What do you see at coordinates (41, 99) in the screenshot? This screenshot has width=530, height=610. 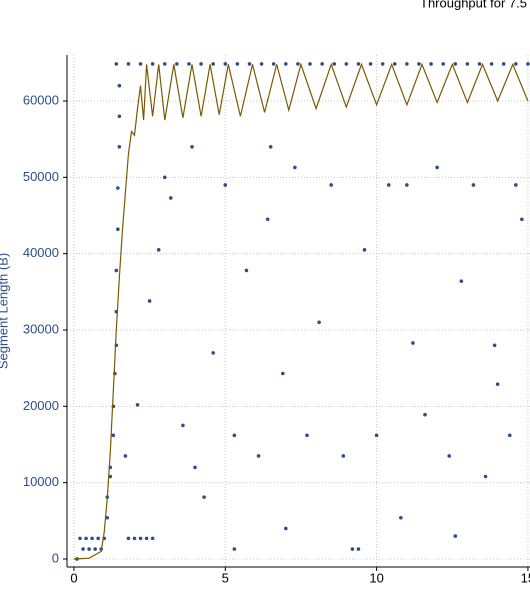 I see `y-tick-label: 60000` at bounding box center [41, 99].